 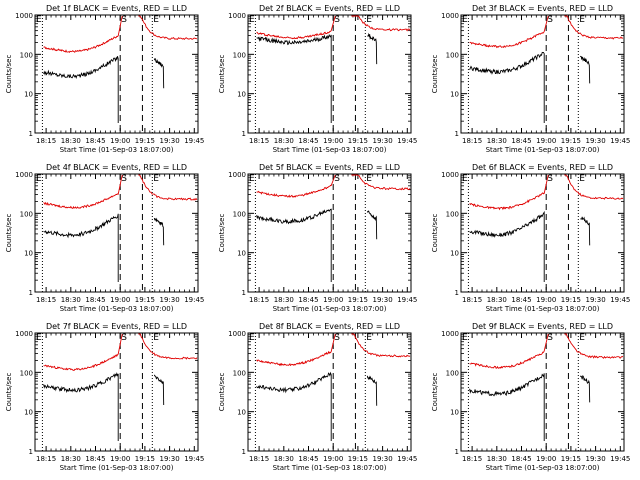 I want to click on chart-title: Det 6f BLACK = Events, RED = LLD, so click(x=542, y=167).